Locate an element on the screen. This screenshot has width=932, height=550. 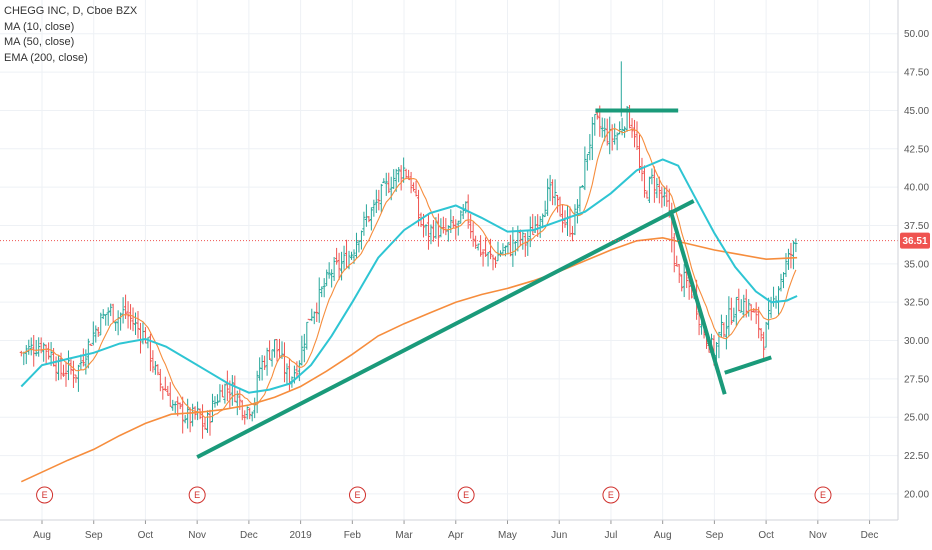
legend-ma50: MA (50, close) is located at coordinates (39, 42).